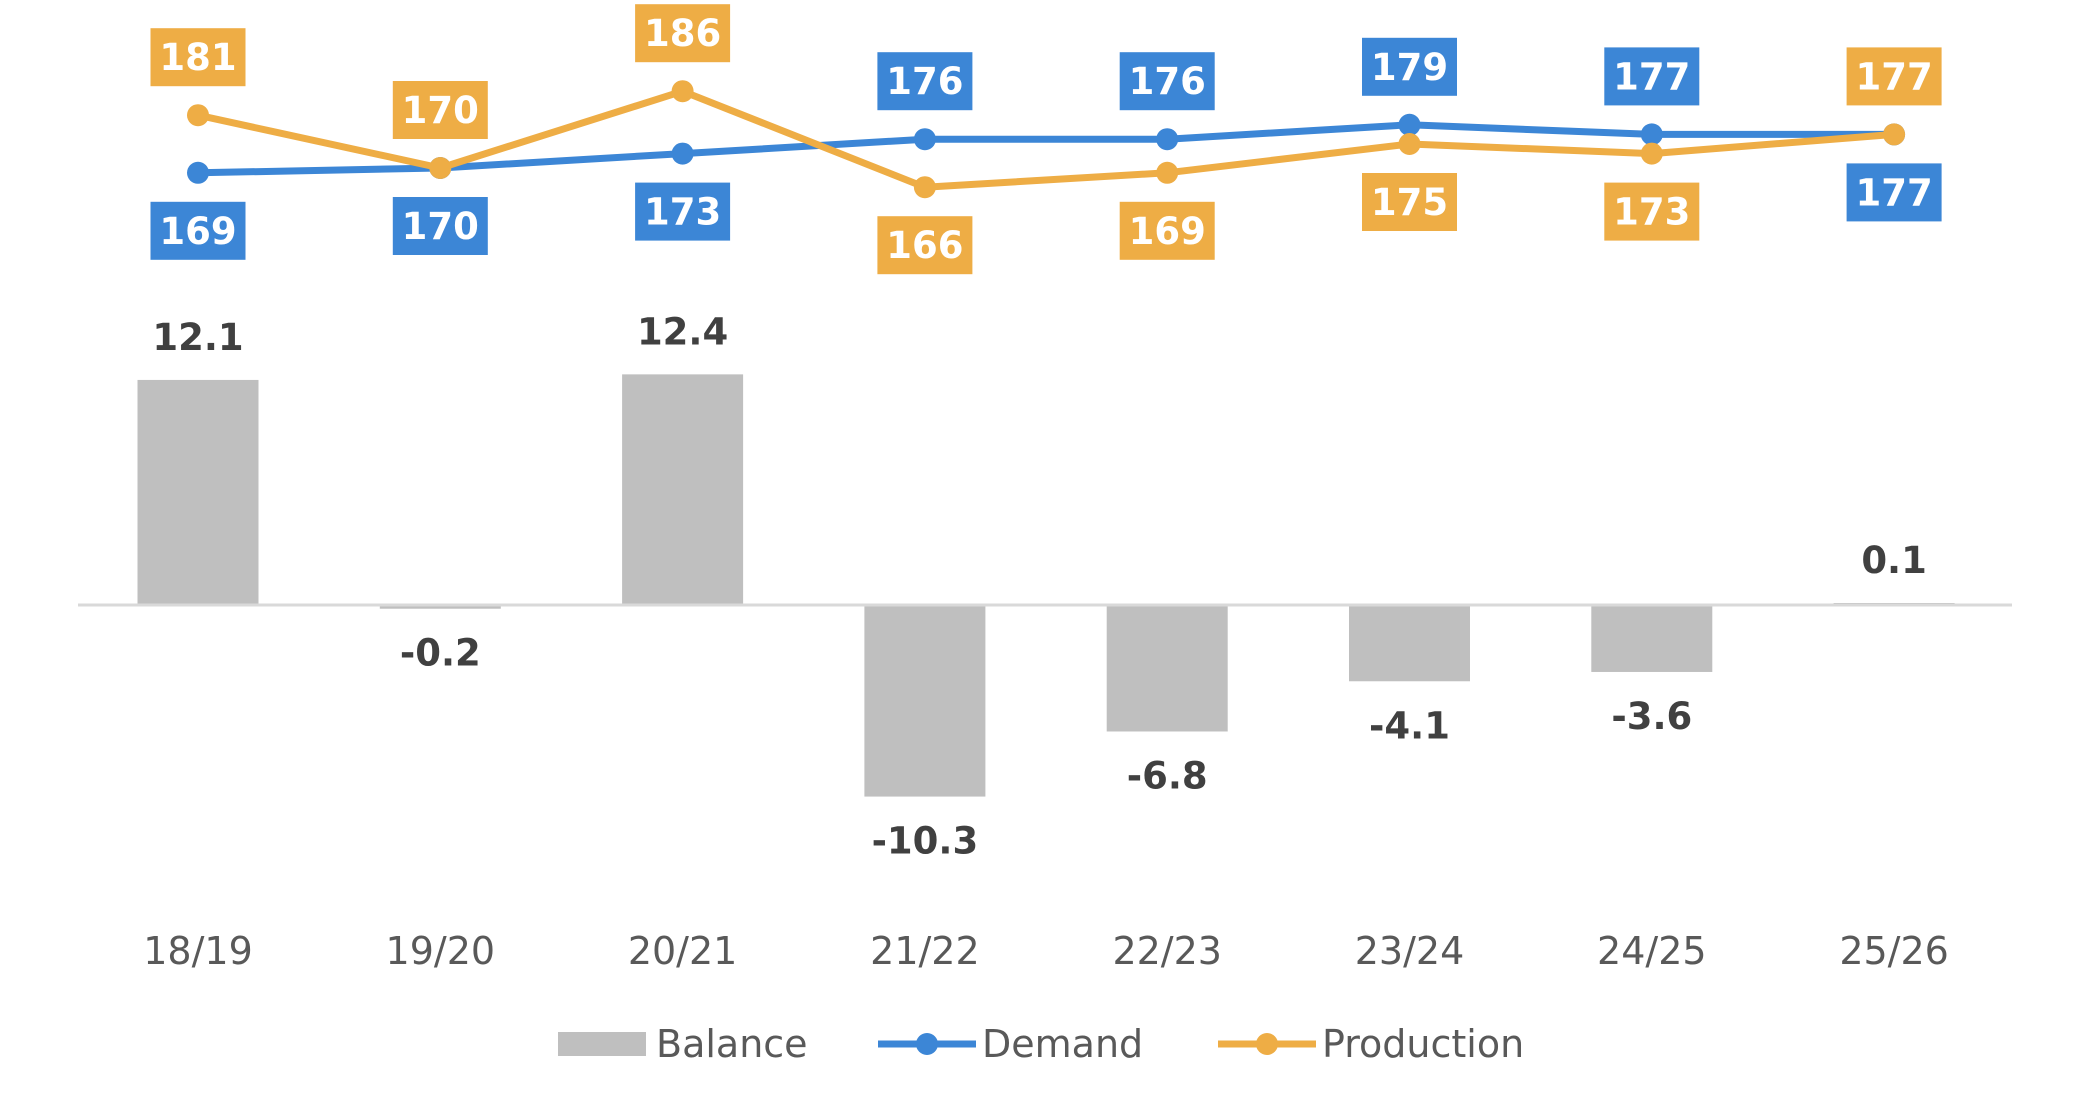 The height and width of the screenshot is (1104, 2079). What do you see at coordinates (732, 1044) in the screenshot?
I see `legend-label: Balance` at bounding box center [732, 1044].